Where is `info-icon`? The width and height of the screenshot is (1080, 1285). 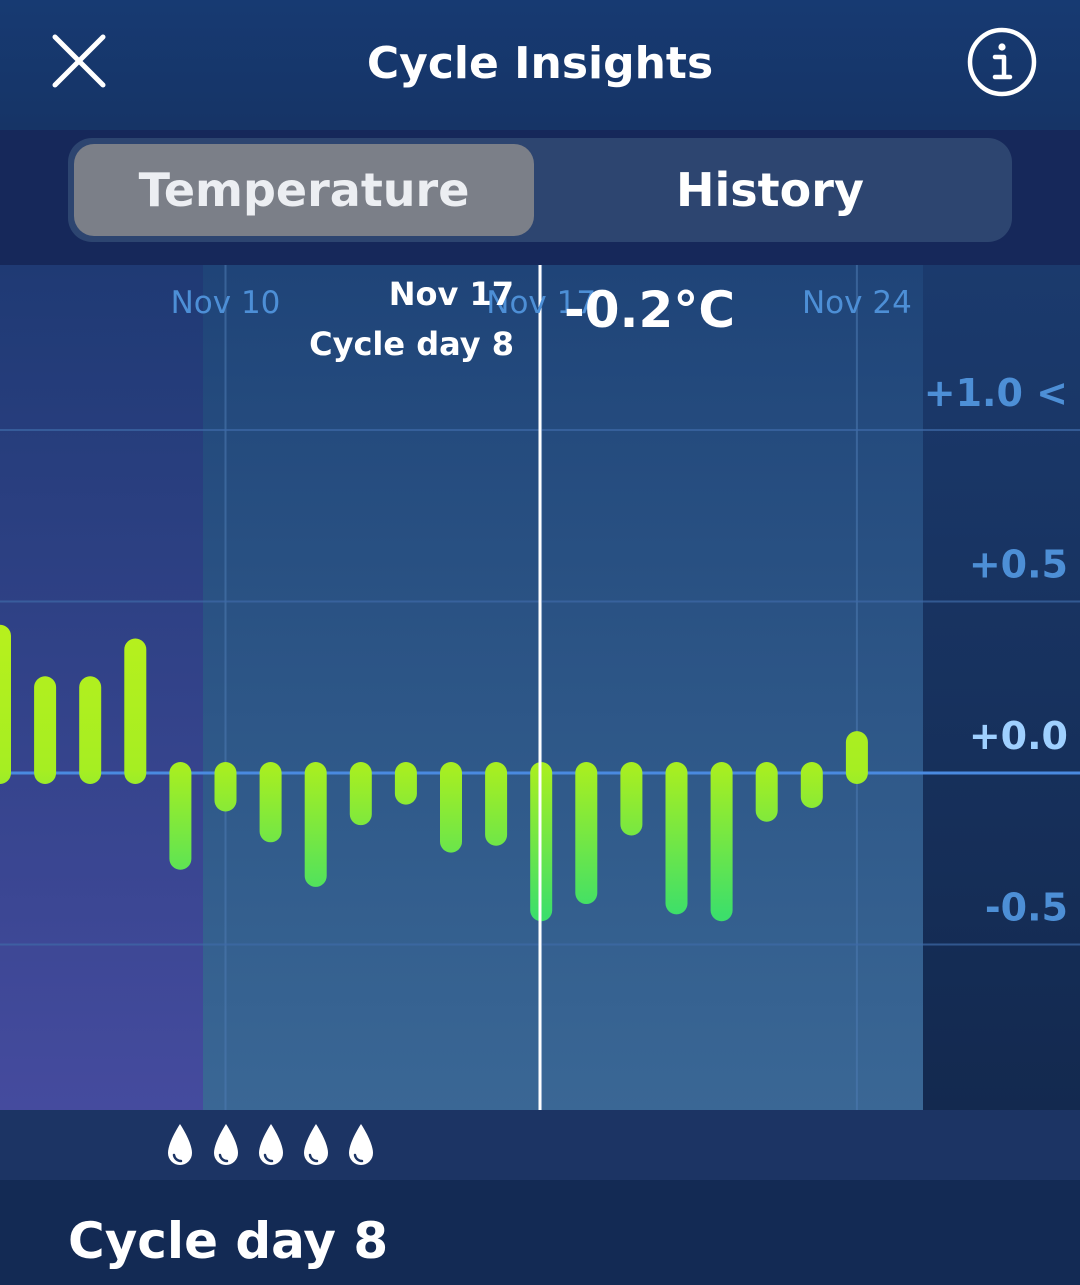
info-icon is located at coordinates (1002, 62).